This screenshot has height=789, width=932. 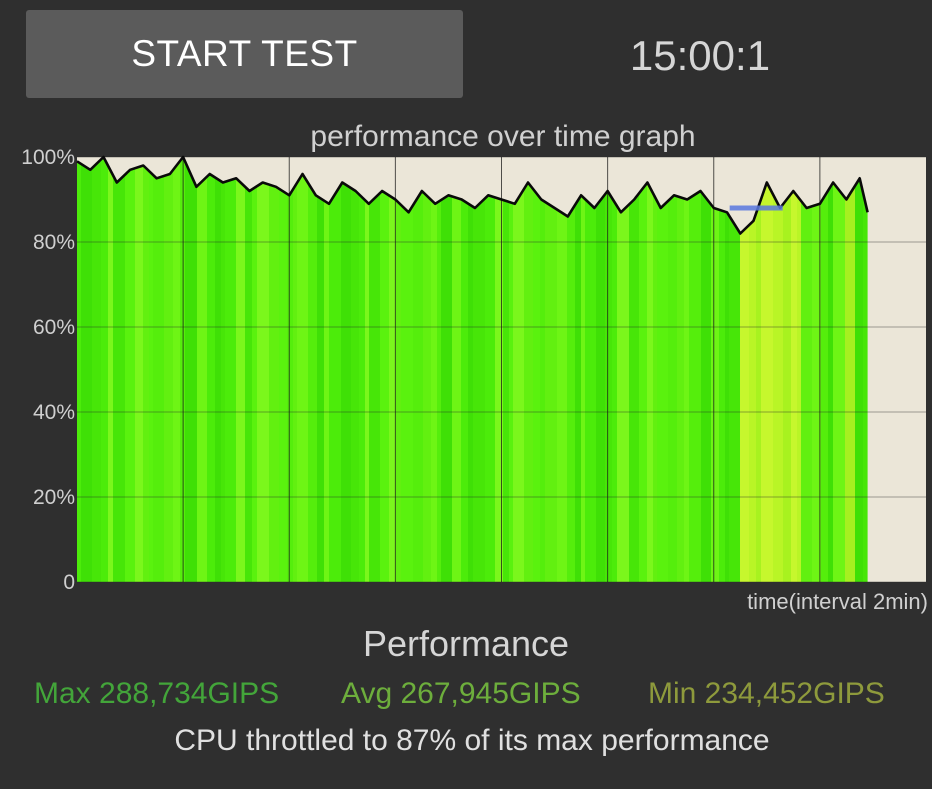 I want to click on y-tick-label: 100%, so click(x=48, y=157).